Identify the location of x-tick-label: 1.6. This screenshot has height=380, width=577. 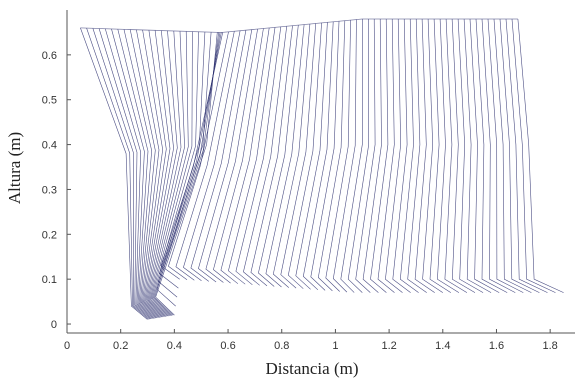
(496, 346).